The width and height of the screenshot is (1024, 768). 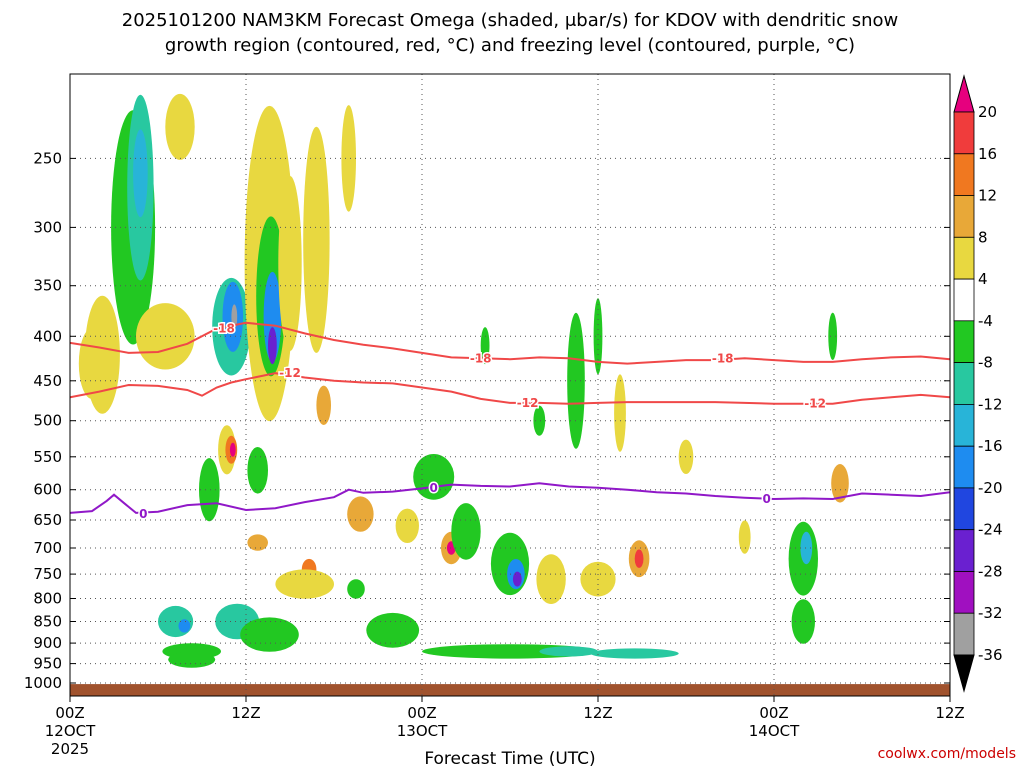 I want to click on colorbar-label-7: -12, so click(x=990, y=404).